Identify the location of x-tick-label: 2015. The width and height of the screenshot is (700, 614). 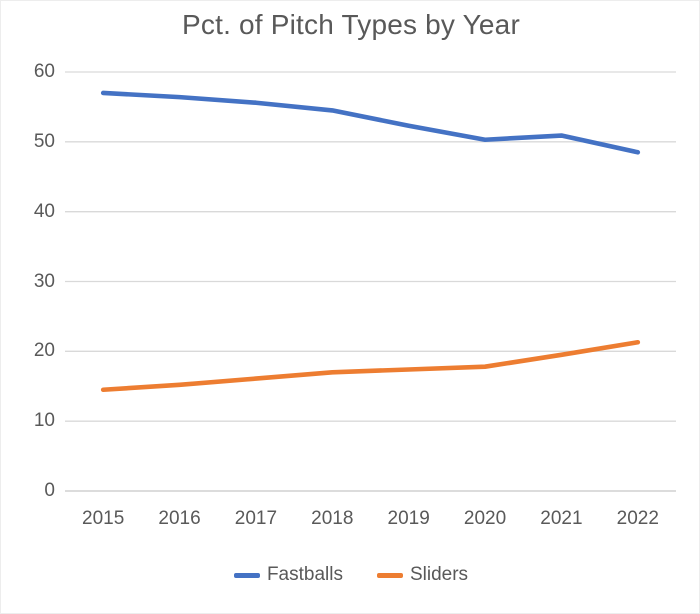
(103, 518).